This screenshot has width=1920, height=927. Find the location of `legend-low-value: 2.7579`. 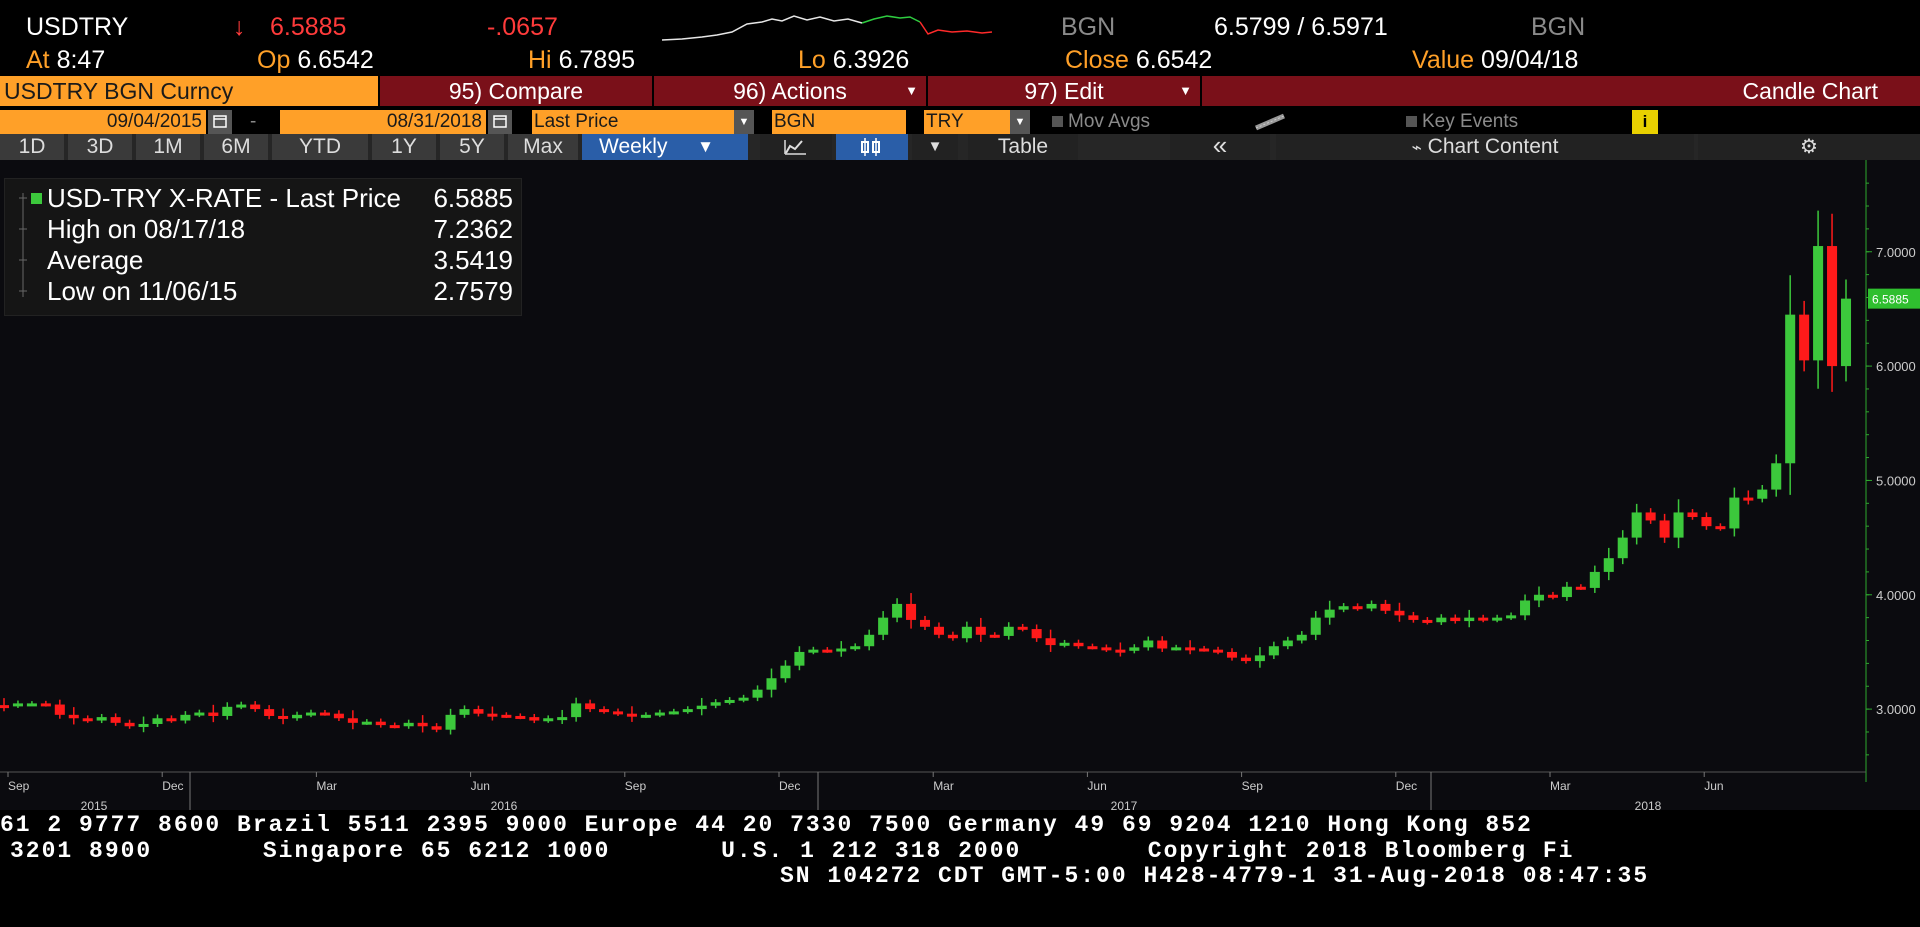

legend-low-value: 2.7579 is located at coordinates (473, 291).